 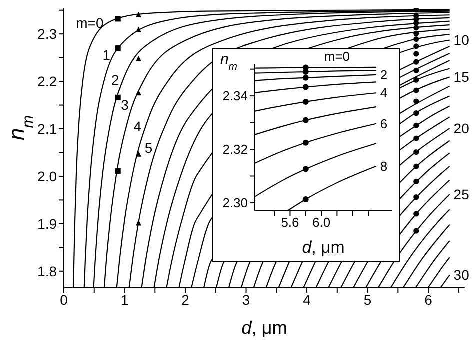 What do you see at coordinates (246, 300) in the screenshot?
I see `x-tick-label: 3` at bounding box center [246, 300].